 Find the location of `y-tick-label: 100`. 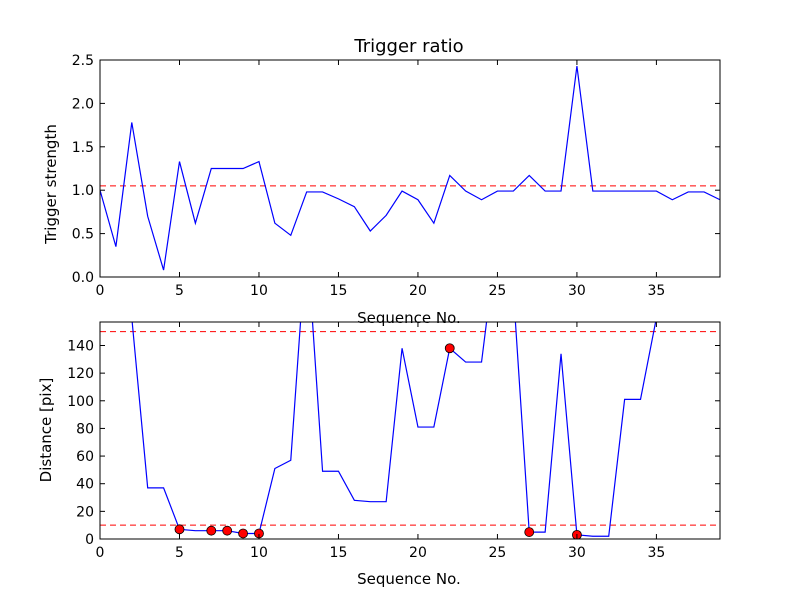

y-tick-label: 100 is located at coordinates (80, 402).